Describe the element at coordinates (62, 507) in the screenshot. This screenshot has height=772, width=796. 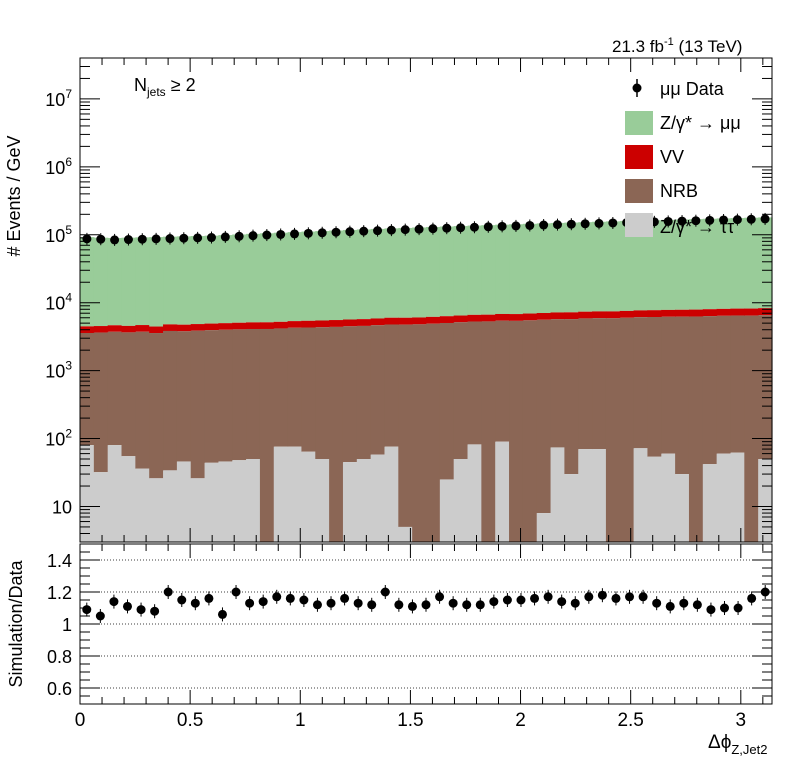
I see `y-tick-label: 10` at that location.